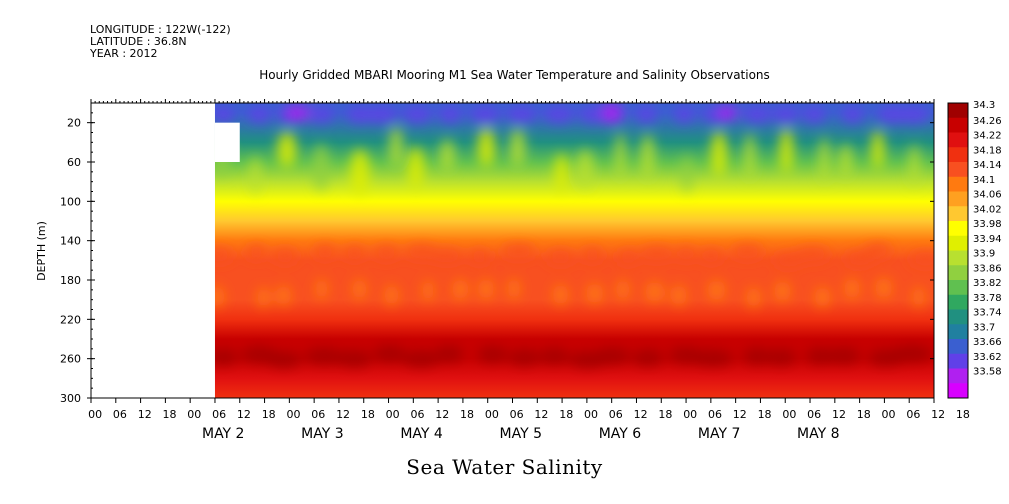 Image resolution: width=1009 pixels, height=504 pixels. What do you see at coordinates (818, 434) in the screenshot?
I see `x-day-label: MAY 8` at bounding box center [818, 434].